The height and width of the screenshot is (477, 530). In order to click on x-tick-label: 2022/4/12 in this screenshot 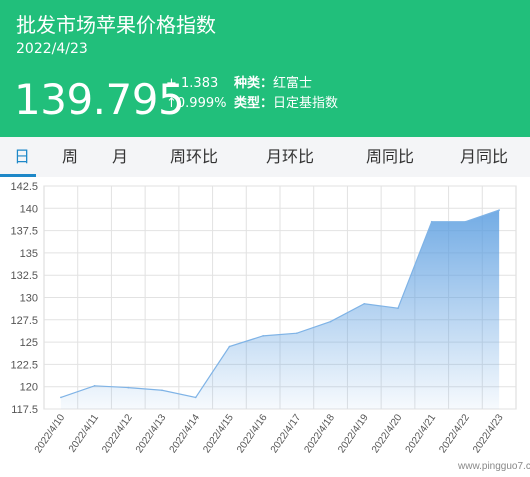, I will do `click(117, 433)`.